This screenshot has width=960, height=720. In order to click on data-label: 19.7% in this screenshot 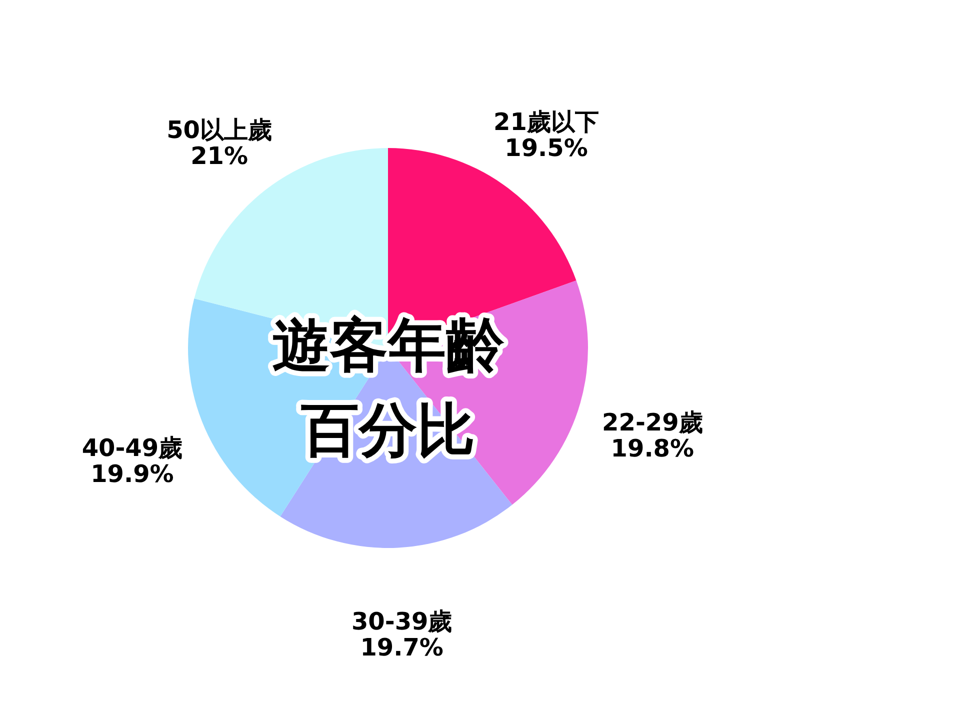, I will do `click(402, 648)`.